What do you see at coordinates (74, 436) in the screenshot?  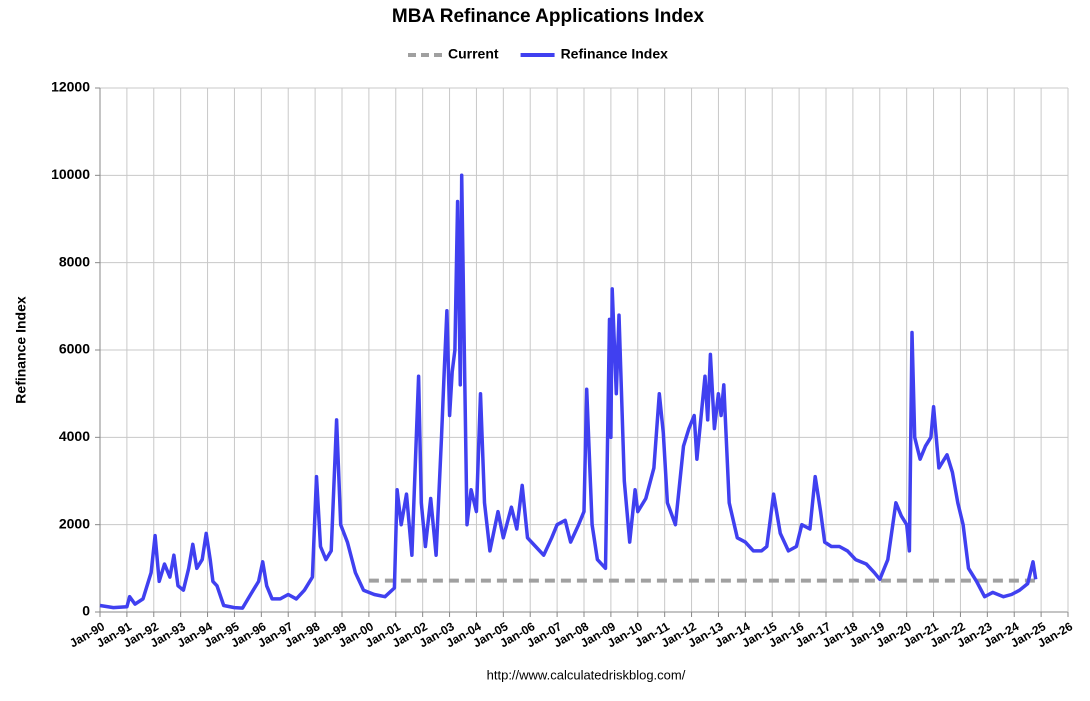 I see `y-tick-label: 4000` at bounding box center [74, 436].